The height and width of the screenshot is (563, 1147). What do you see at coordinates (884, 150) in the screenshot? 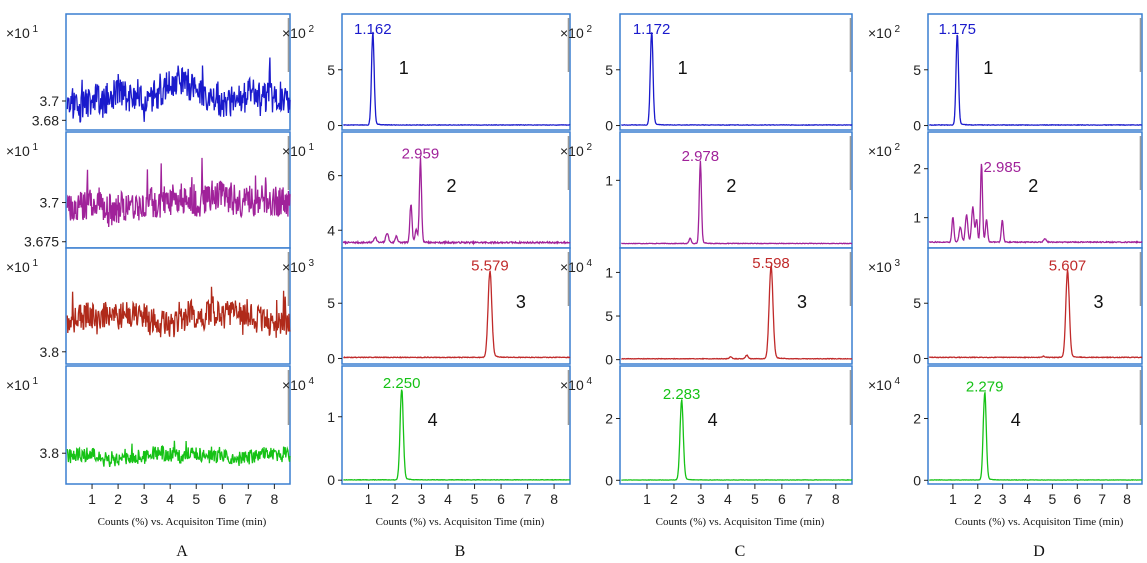
I see `y-multiplier-col-d-row-2: ×10 2` at bounding box center [884, 150].